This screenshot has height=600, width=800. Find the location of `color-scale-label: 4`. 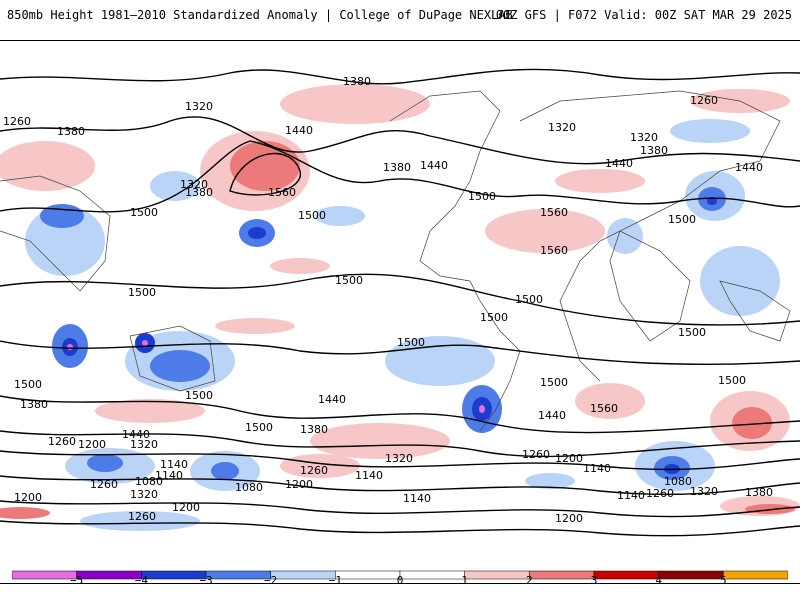

color-scale-label: 4 is located at coordinates (658, 580).